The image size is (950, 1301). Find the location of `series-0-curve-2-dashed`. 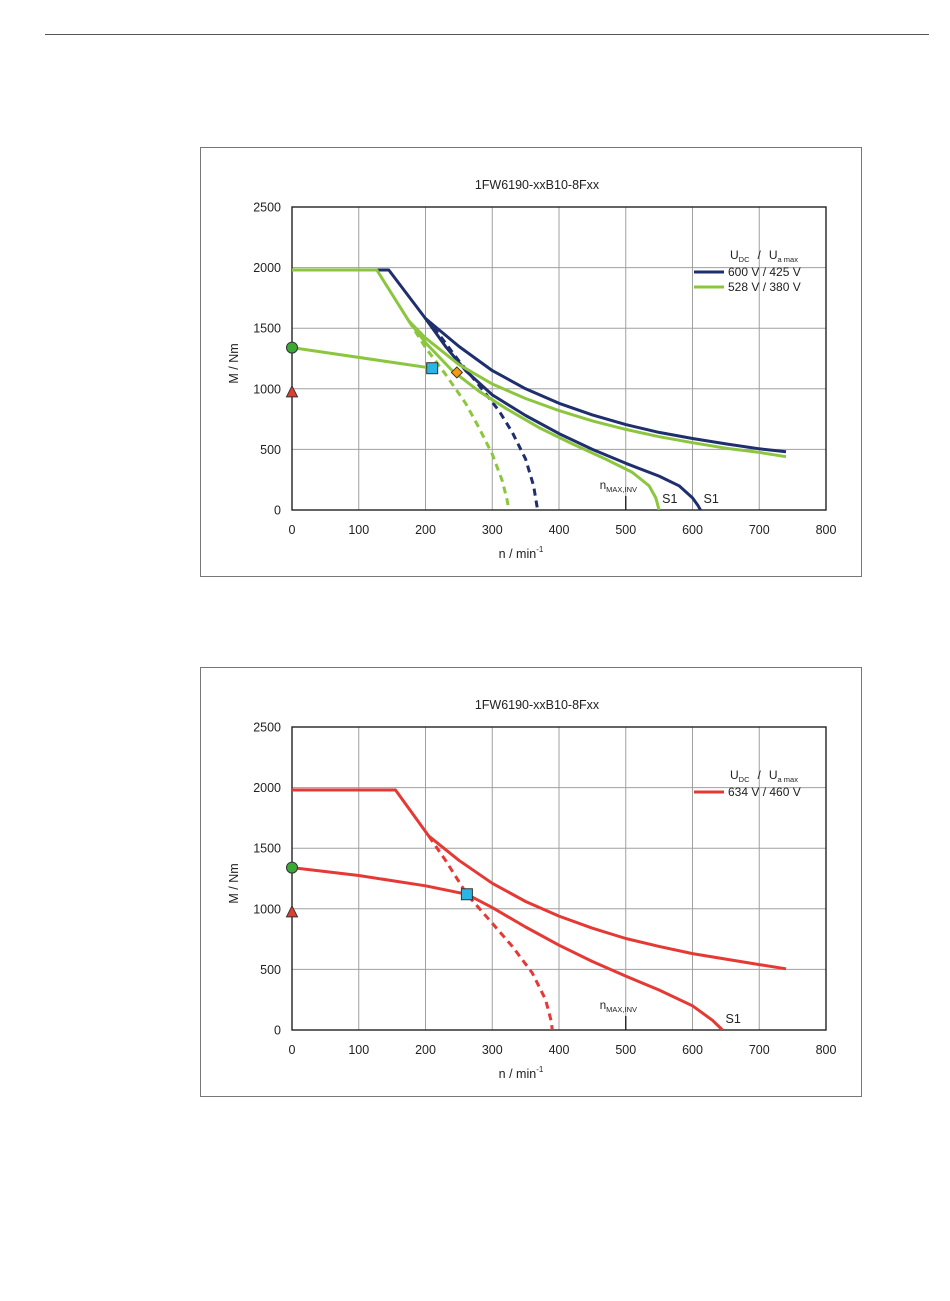

series-0-curve-2-dashed is located at coordinates (490, 932).